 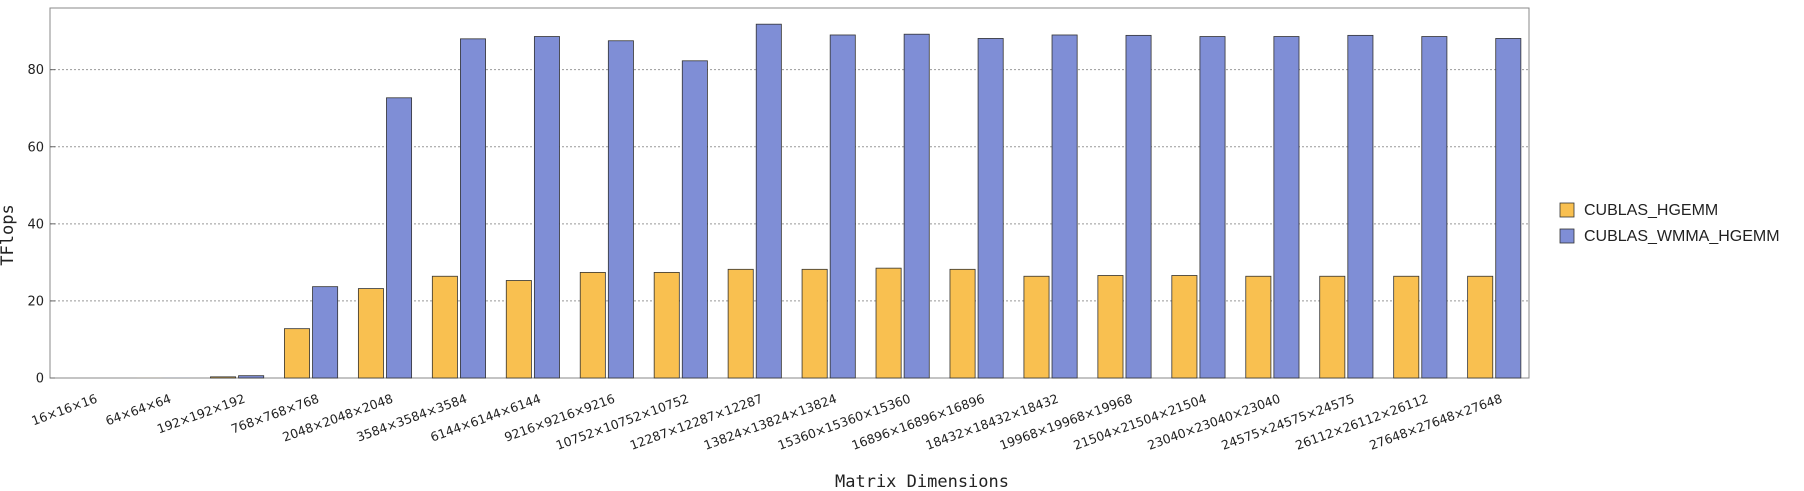 I want to click on legend-label: CUBLAS_HGEMM, so click(x=1651, y=210).